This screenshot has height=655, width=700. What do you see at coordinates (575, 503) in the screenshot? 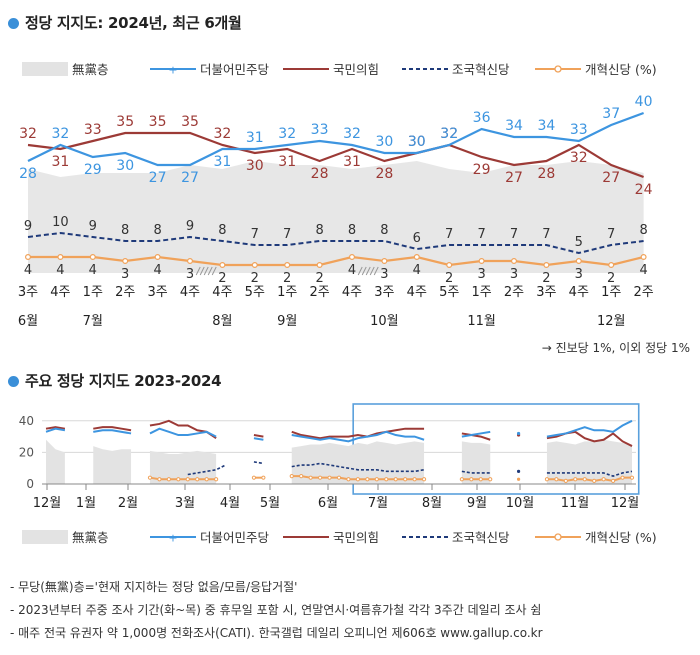
I see `x-tick-label: 11월` at bounding box center [575, 503].